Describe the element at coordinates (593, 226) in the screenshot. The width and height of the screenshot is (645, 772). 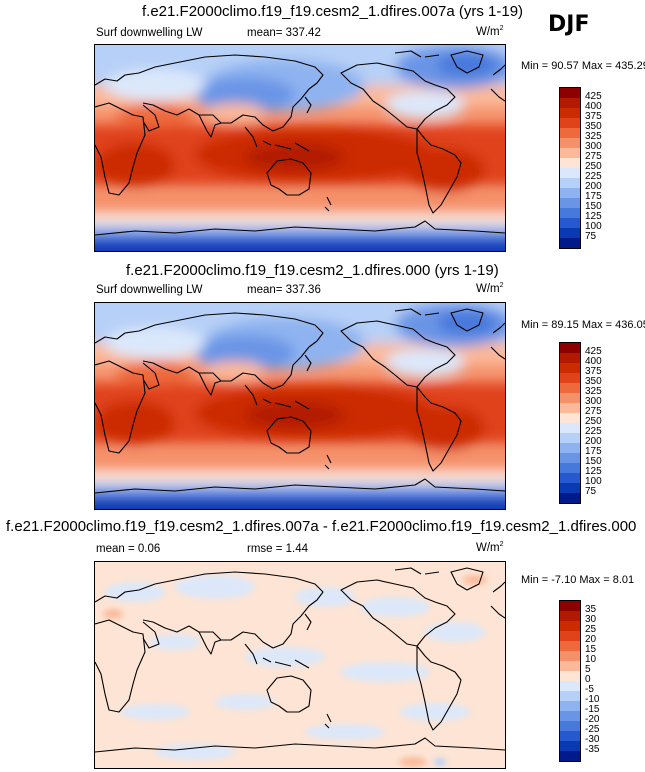
I see `colorbar-tick-label: 100` at that location.